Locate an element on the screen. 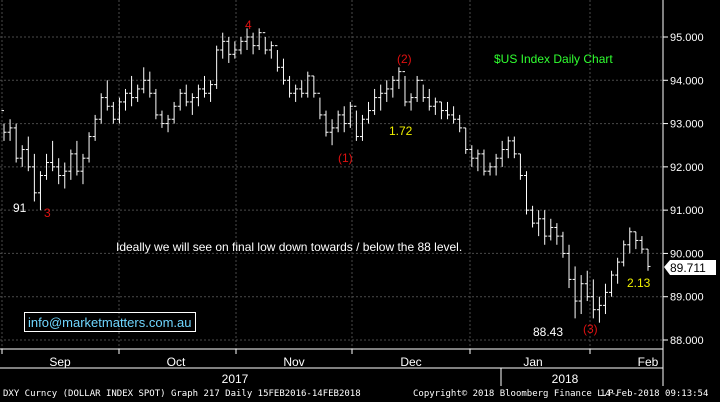 Image resolution: width=720 pixels, height=402 pixels. year-label: 2018 is located at coordinates (565, 379).